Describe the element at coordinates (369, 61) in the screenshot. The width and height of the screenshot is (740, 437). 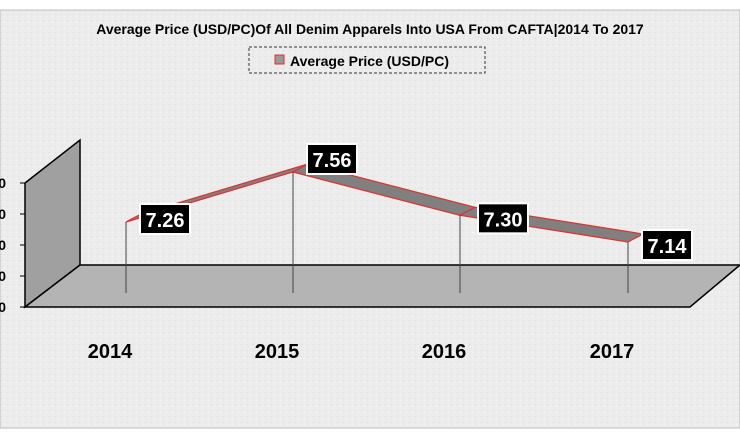
I see `legend-label: Average Price (USD/PC)` at that location.